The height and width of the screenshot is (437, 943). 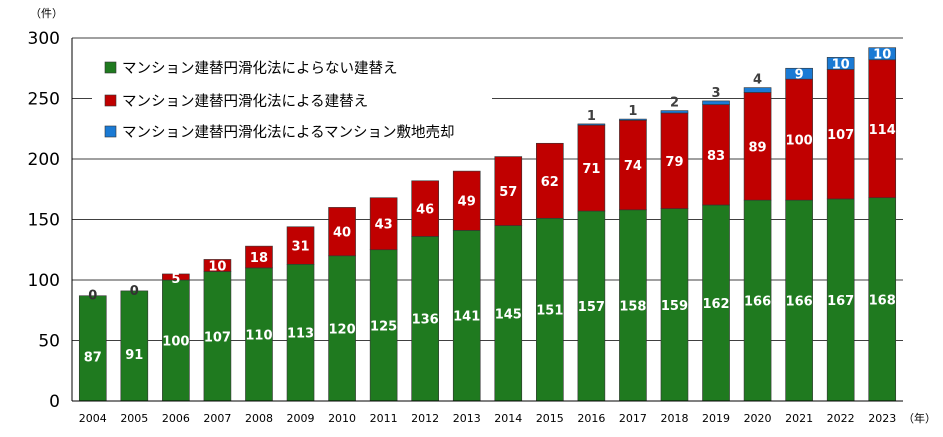 I want to click on data-label: 91, so click(x=134, y=355).